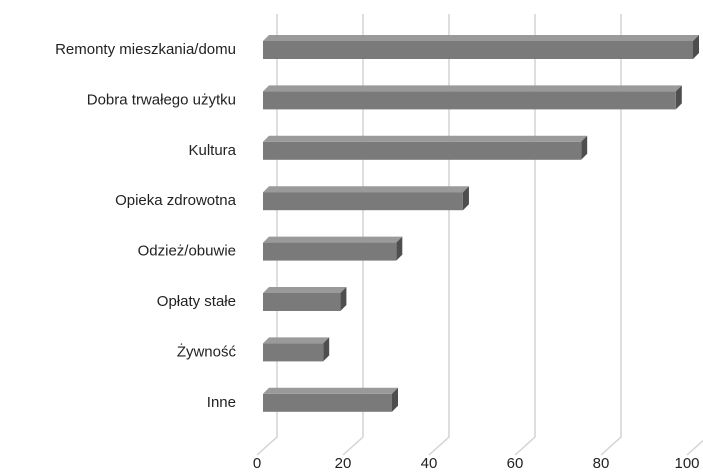 The image size is (703, 473). What do you see at coordinates (176, 200) in the screenshot?
I see `y-tick-label: Opieka zdrowotna` at bounding box center [176, 200].